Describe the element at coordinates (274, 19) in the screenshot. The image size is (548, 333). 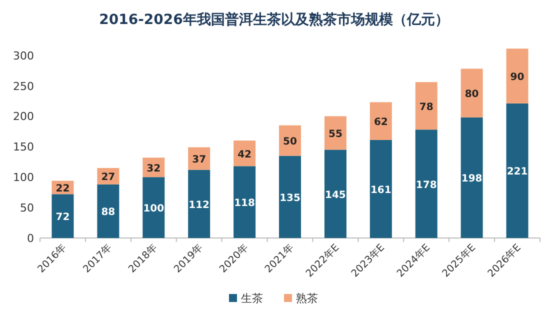
I see `chart-title: 2016-2026年我国普洱生茶以及熟茶市场规模（亿元）` at that location.